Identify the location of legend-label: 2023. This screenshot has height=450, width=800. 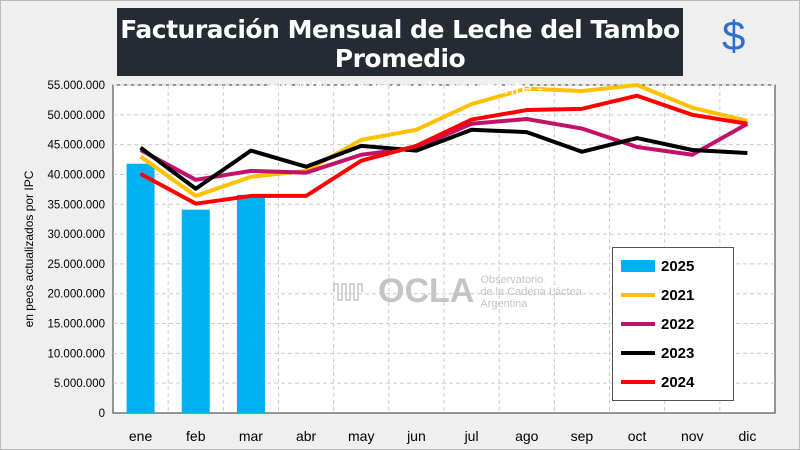
(678, 353).